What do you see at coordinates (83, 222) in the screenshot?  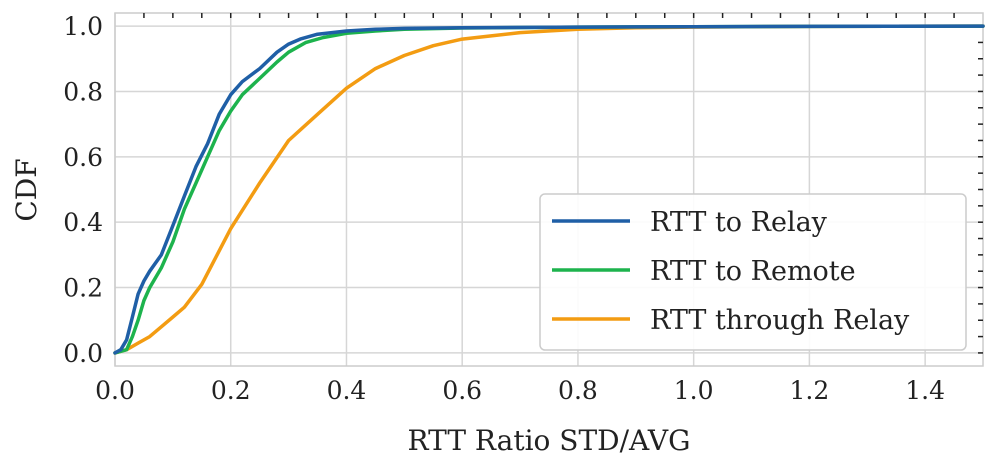 I see `y-tick-label: 0.4` at bounding box center [83, 222].